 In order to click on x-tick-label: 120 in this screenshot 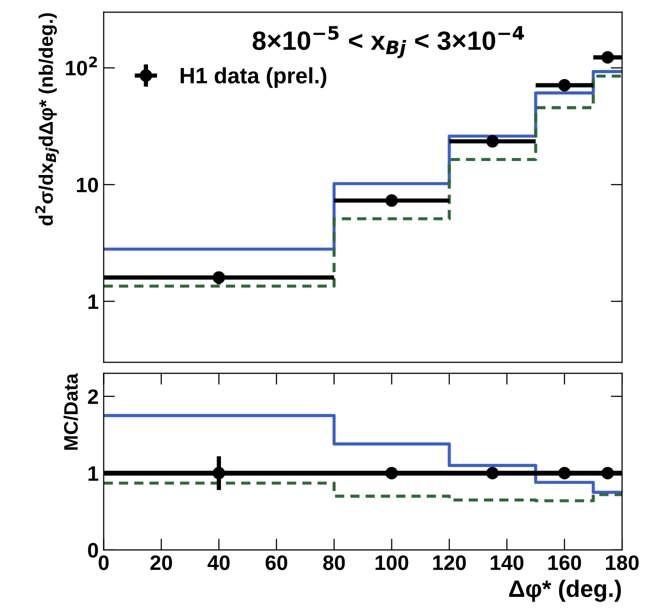, I will do `click(449, 562)`.